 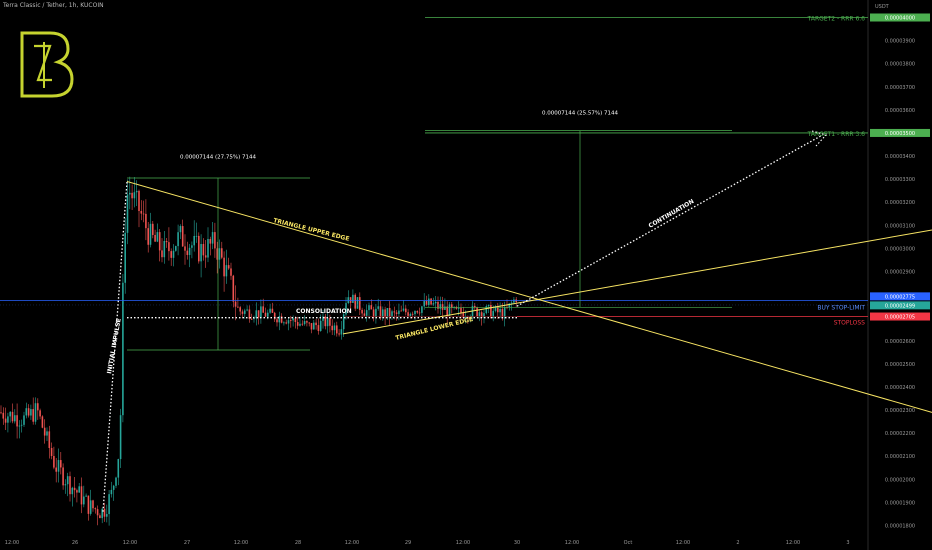 I want to click on price-flag-label: 0.00002705, so click(x=900, y=318).